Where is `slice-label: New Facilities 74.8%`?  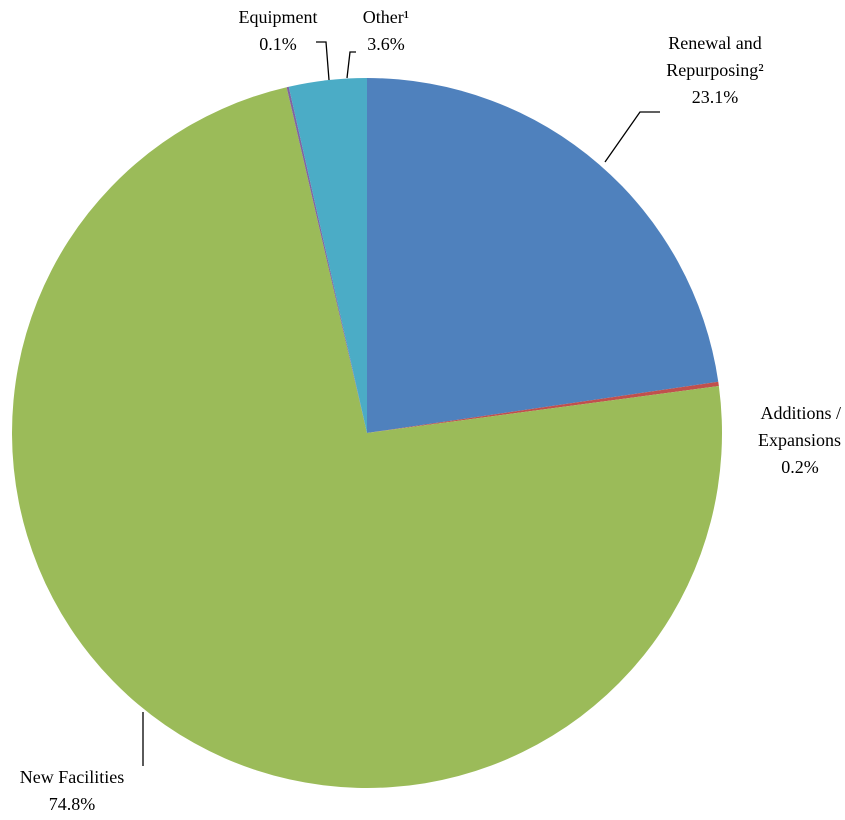
slice-label: New Facilities 74.8% is located at coordinates (72, 791).